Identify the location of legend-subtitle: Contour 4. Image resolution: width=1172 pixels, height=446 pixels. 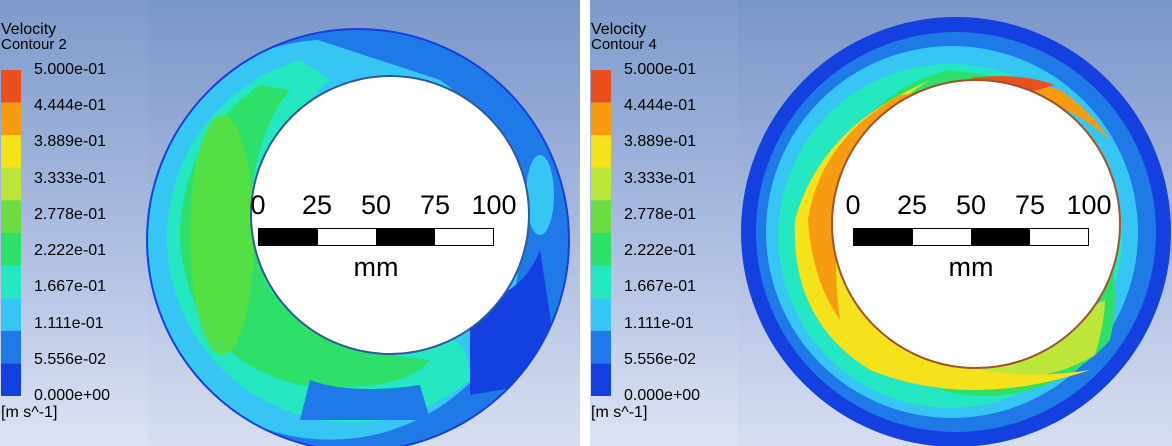
(624, 44).